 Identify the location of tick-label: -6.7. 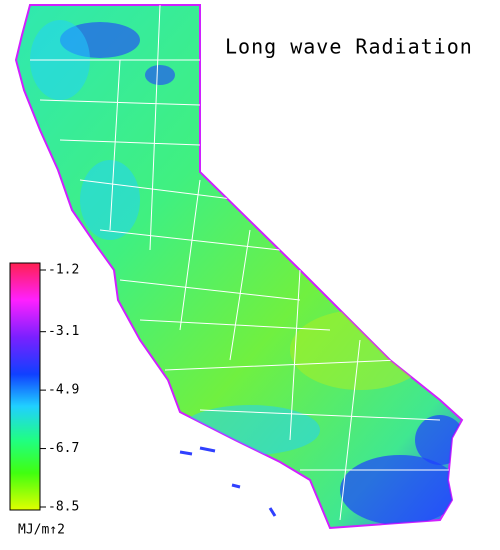
(63, 448).